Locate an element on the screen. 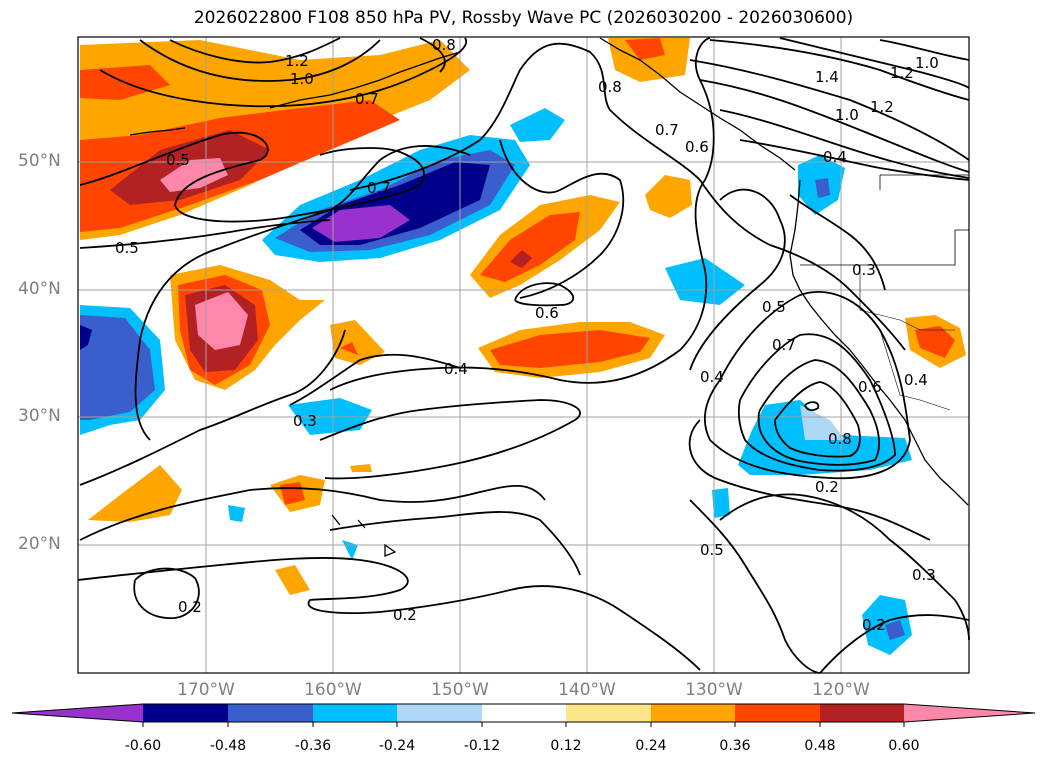 This screenshot has width=1047, height=765. contour-12-nw is located at coordinates (255, 50).